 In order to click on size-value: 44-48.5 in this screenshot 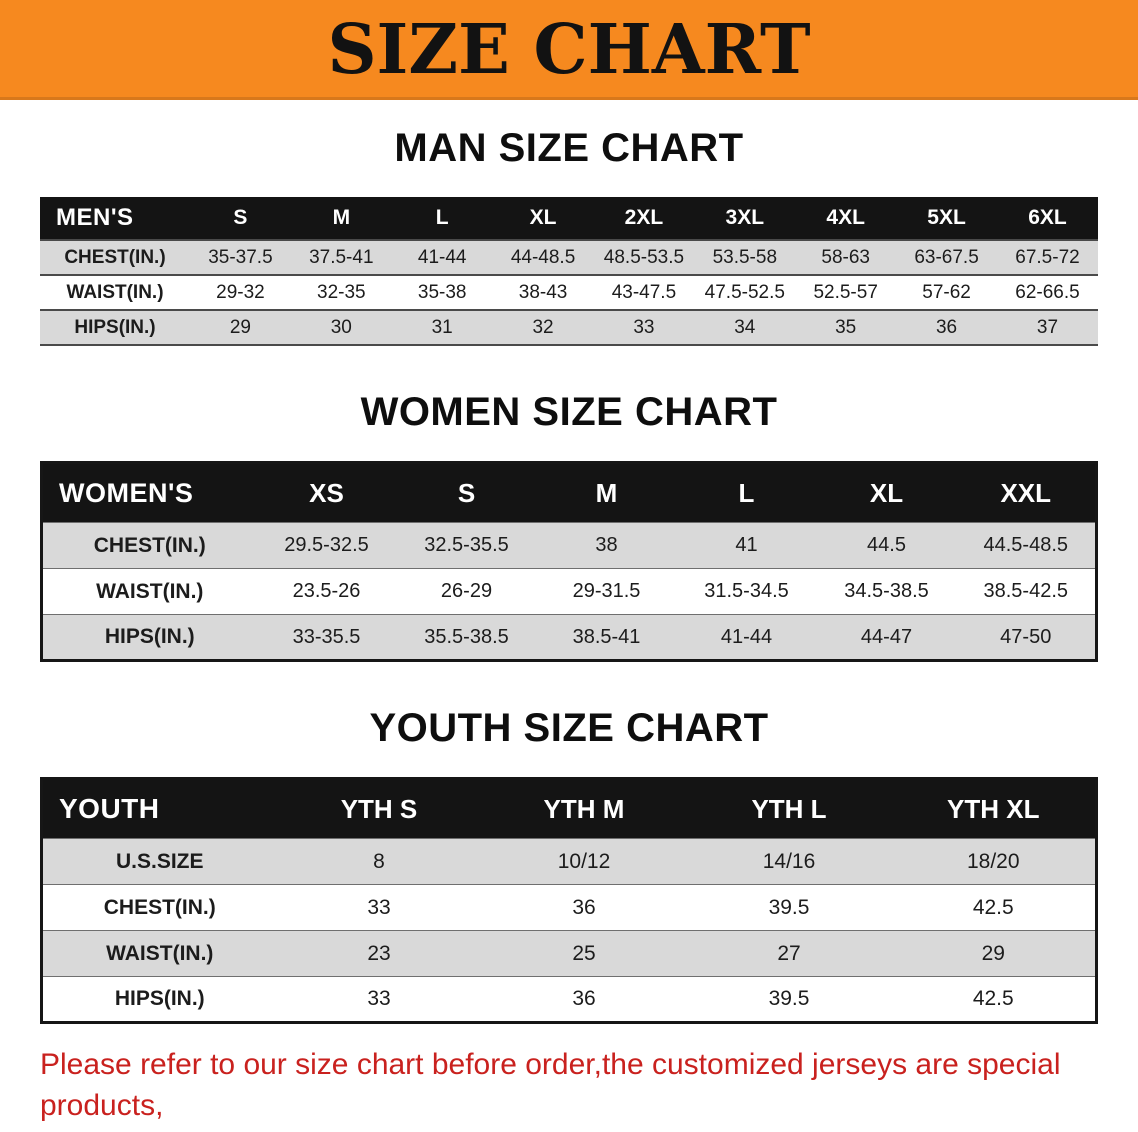, I will do `click(543, 257)`.